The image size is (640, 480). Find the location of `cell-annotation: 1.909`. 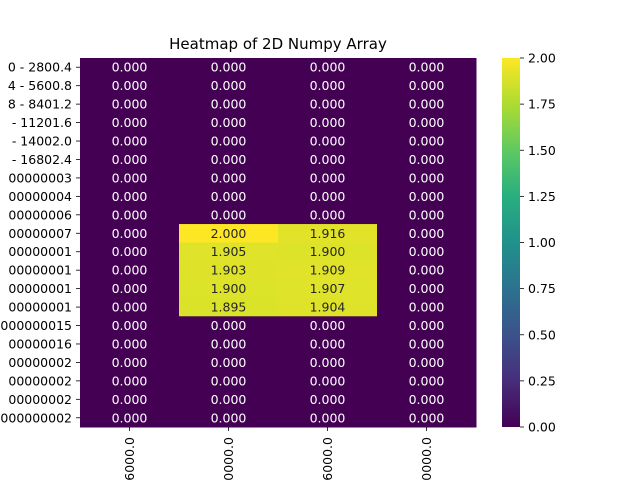

cell-annotation: 1.909 is located at coordinates (328, 270).